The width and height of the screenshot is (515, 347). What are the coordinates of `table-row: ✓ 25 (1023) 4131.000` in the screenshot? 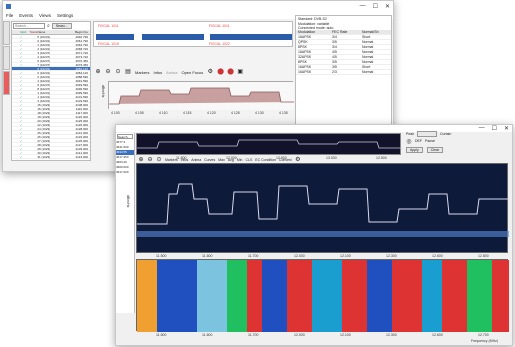 It's located at (51, 133).